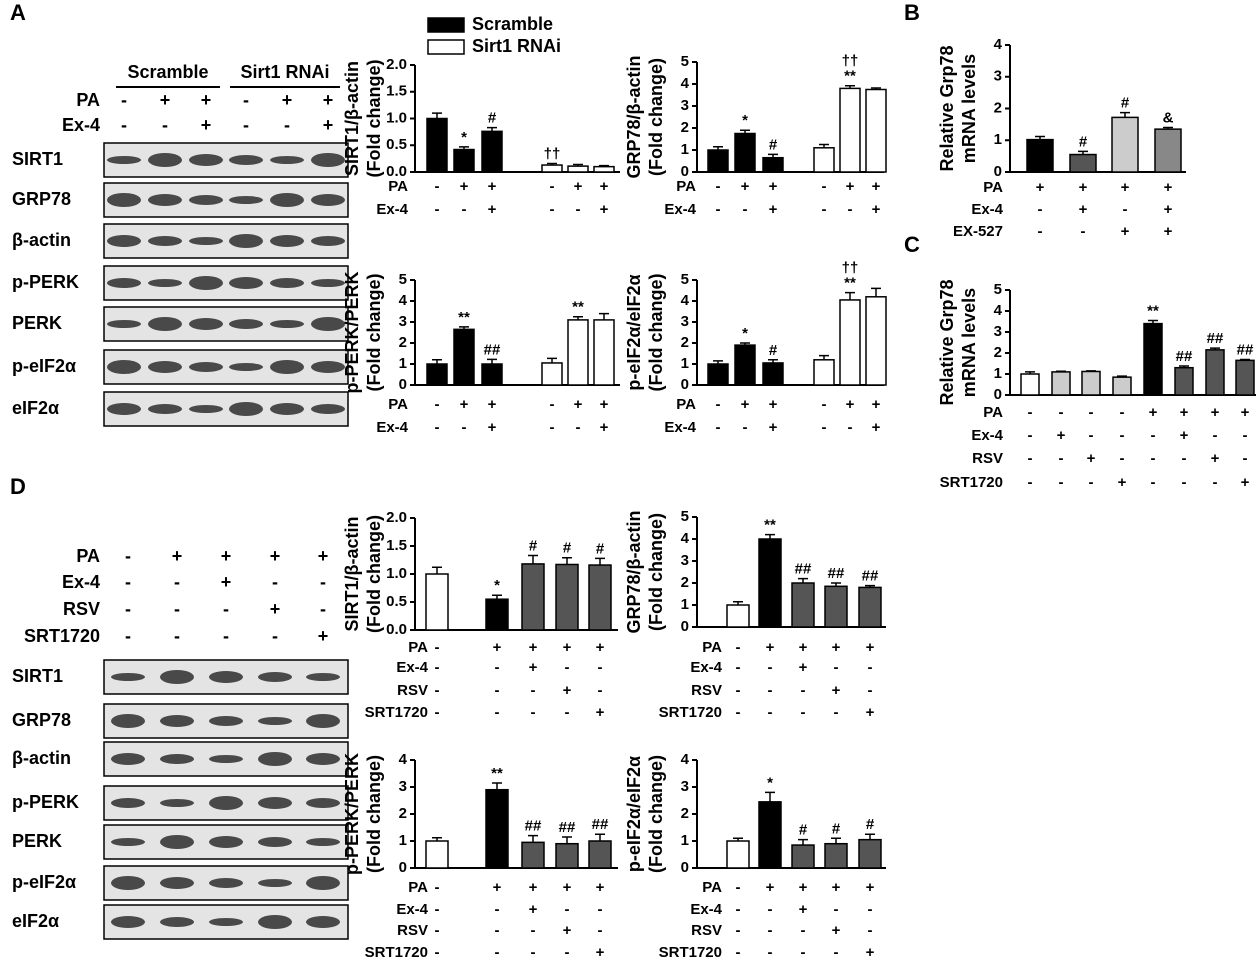  Describe the element at coordinates (18, 12) in the screenshot. I see `panel-label: A` at that location.